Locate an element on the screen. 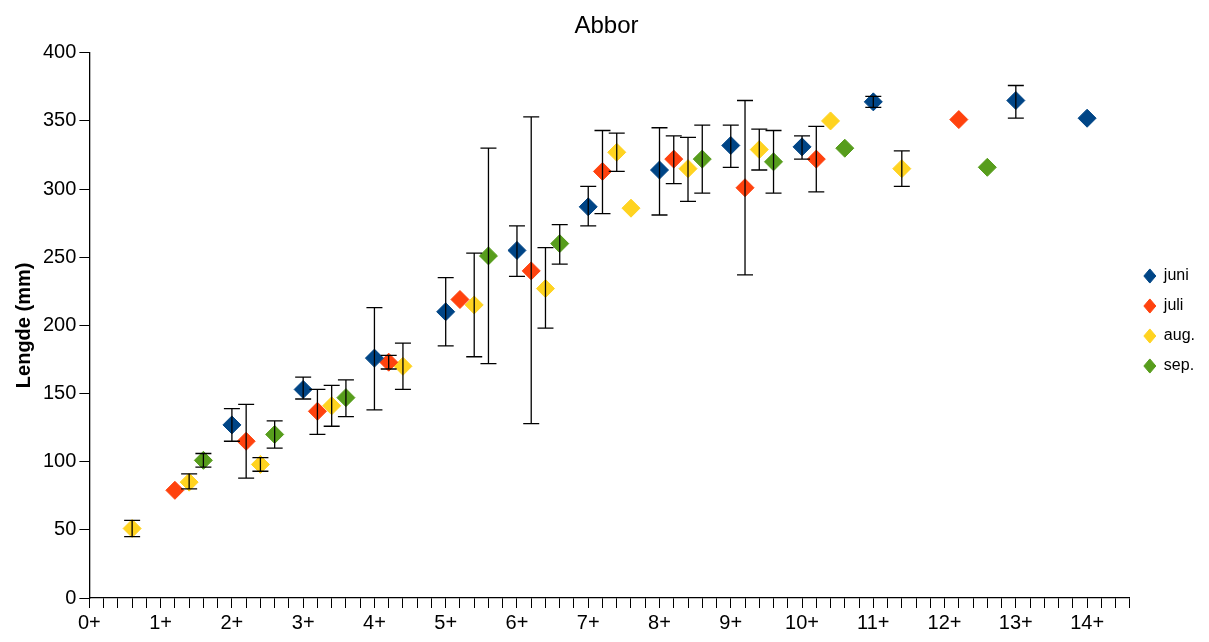  legend-label: juli is located at coordinates (1173, 305).